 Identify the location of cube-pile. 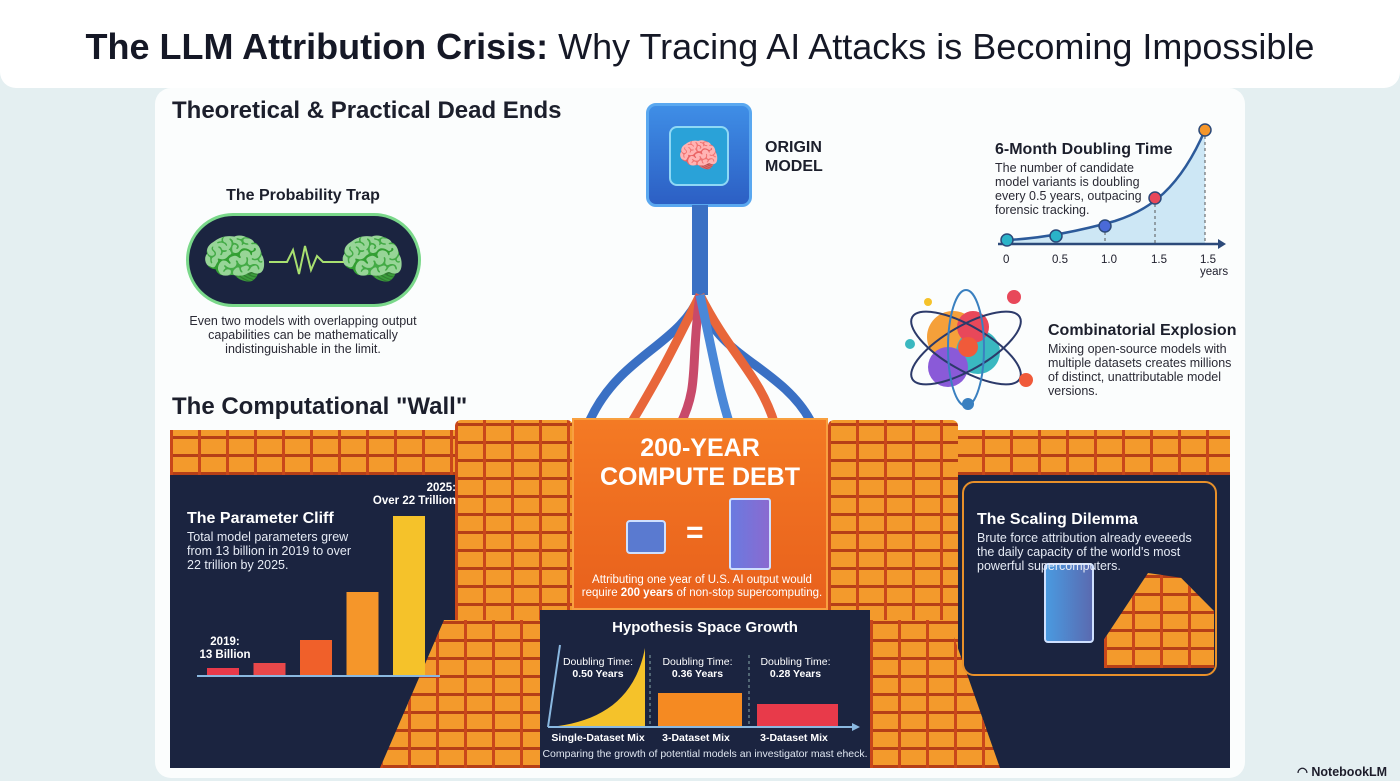
(1159, 620).